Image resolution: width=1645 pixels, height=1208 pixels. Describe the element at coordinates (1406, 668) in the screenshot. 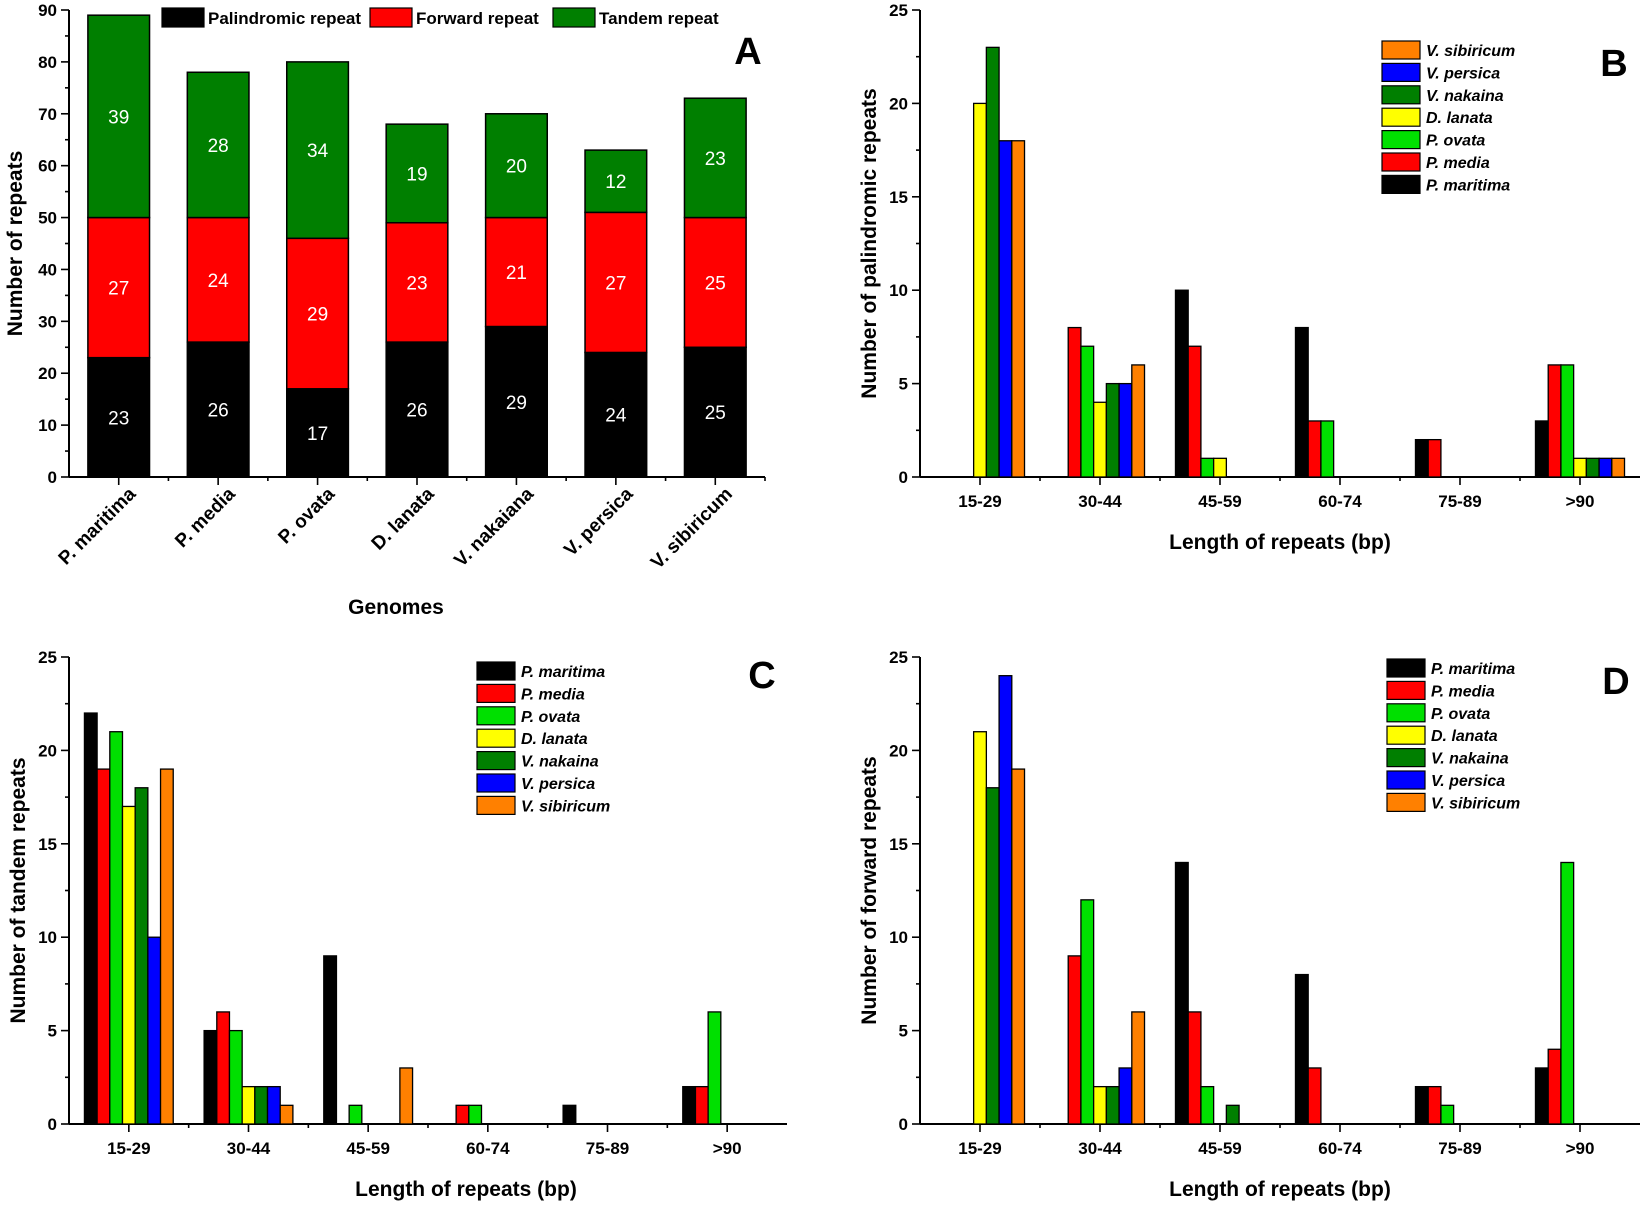

I see `legend-swatch-p-maritima` at that location.